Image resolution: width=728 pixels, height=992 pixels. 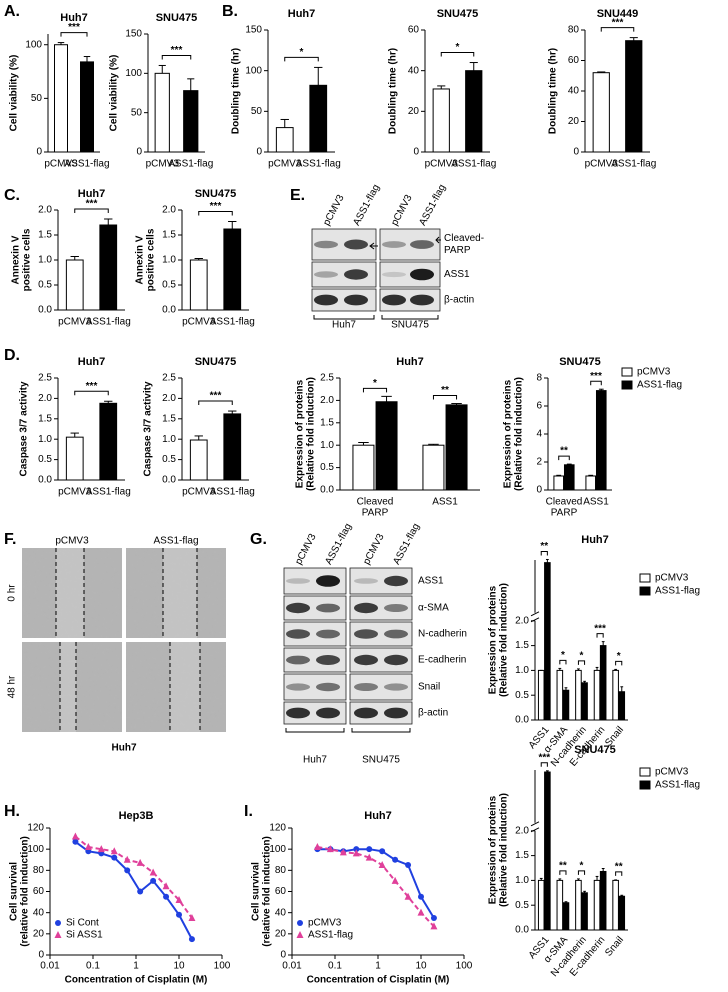 I want to click on group-label: Huh7, so click(x=344, y=325).